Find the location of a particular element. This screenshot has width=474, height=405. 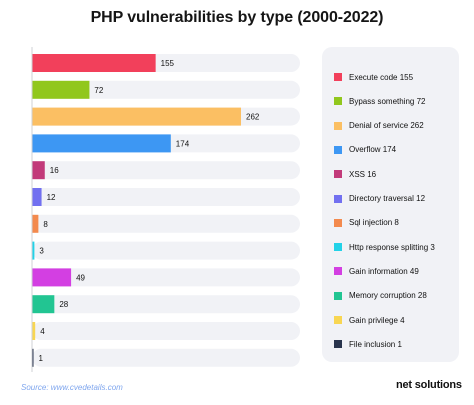

legend-item: Bypass something 72 is located at coordinates (380, 101).